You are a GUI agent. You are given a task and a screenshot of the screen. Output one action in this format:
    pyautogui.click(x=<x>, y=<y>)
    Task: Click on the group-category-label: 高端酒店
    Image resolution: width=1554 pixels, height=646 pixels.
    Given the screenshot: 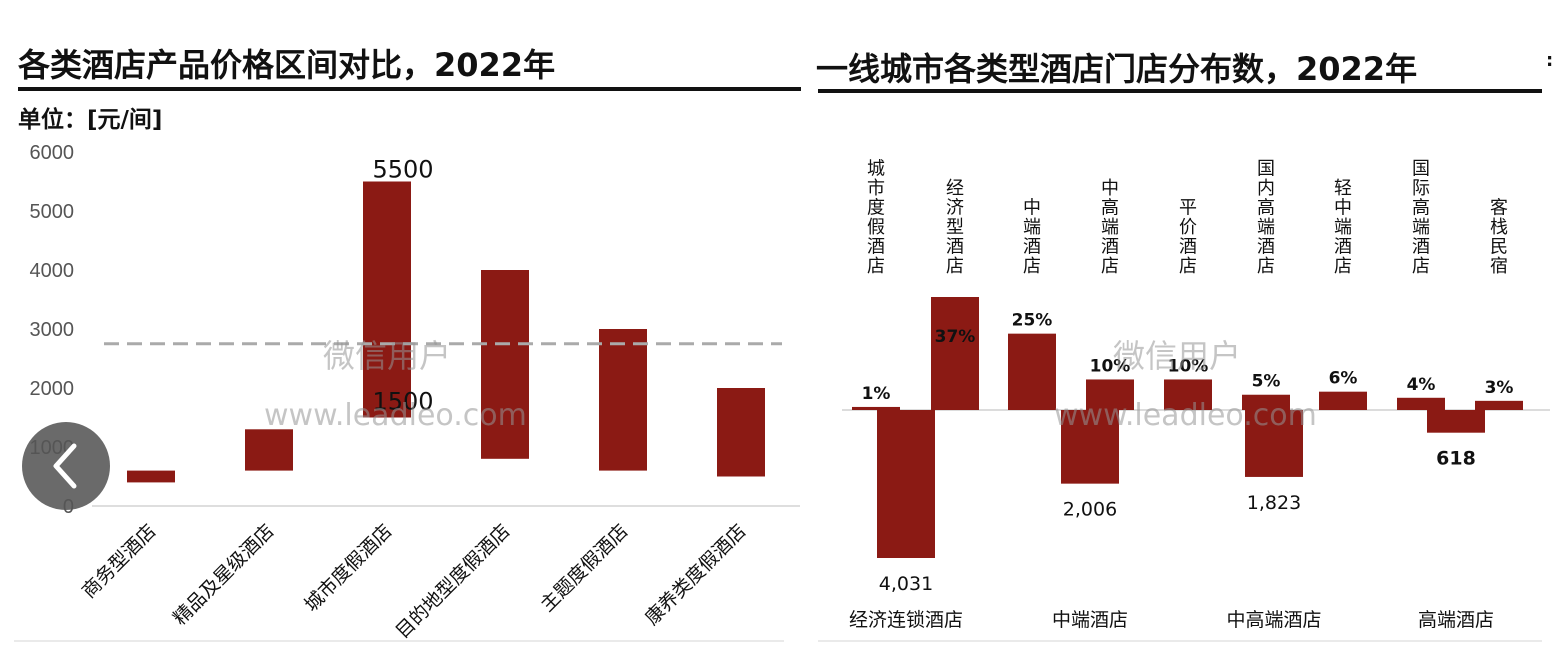 What is the action you would take?
    pyautogui.click(x=1456, y=620)
    